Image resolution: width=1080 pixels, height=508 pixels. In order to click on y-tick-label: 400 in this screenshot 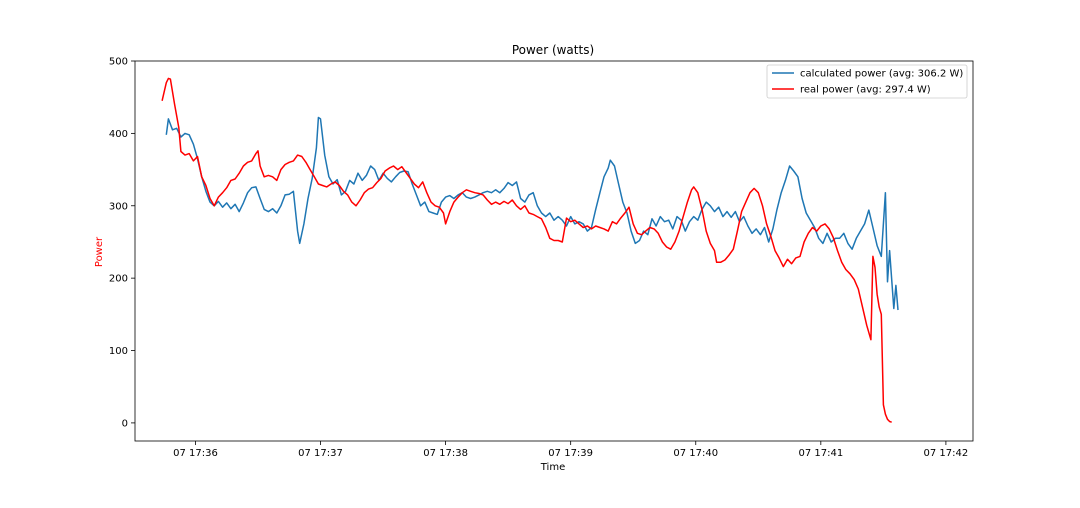, I will do `click(118, 134)`.